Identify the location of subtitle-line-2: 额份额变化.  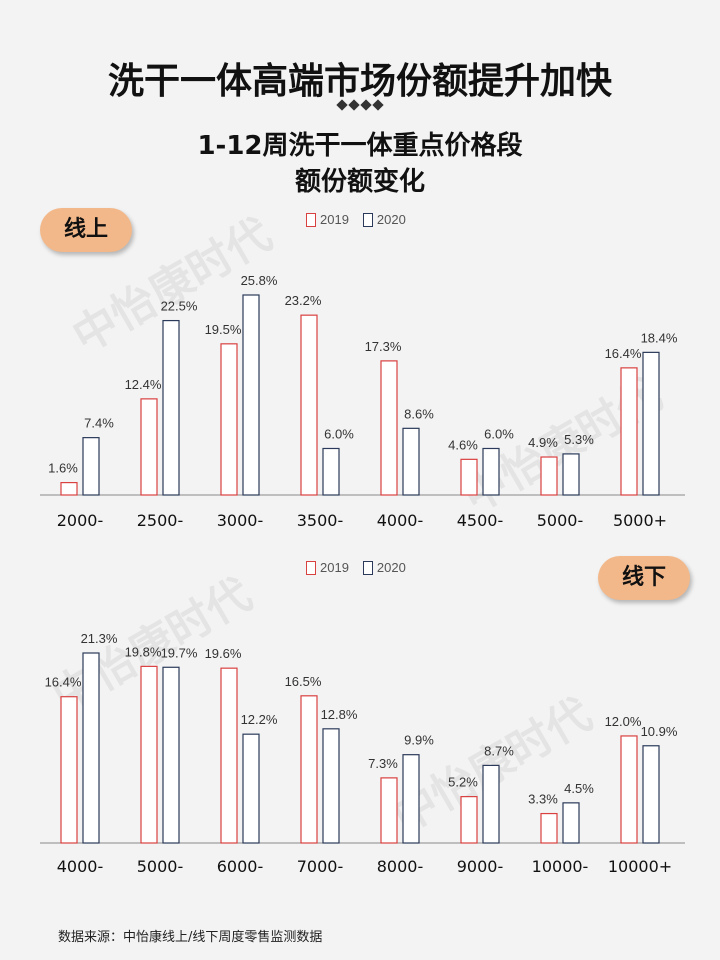
(359, 182).